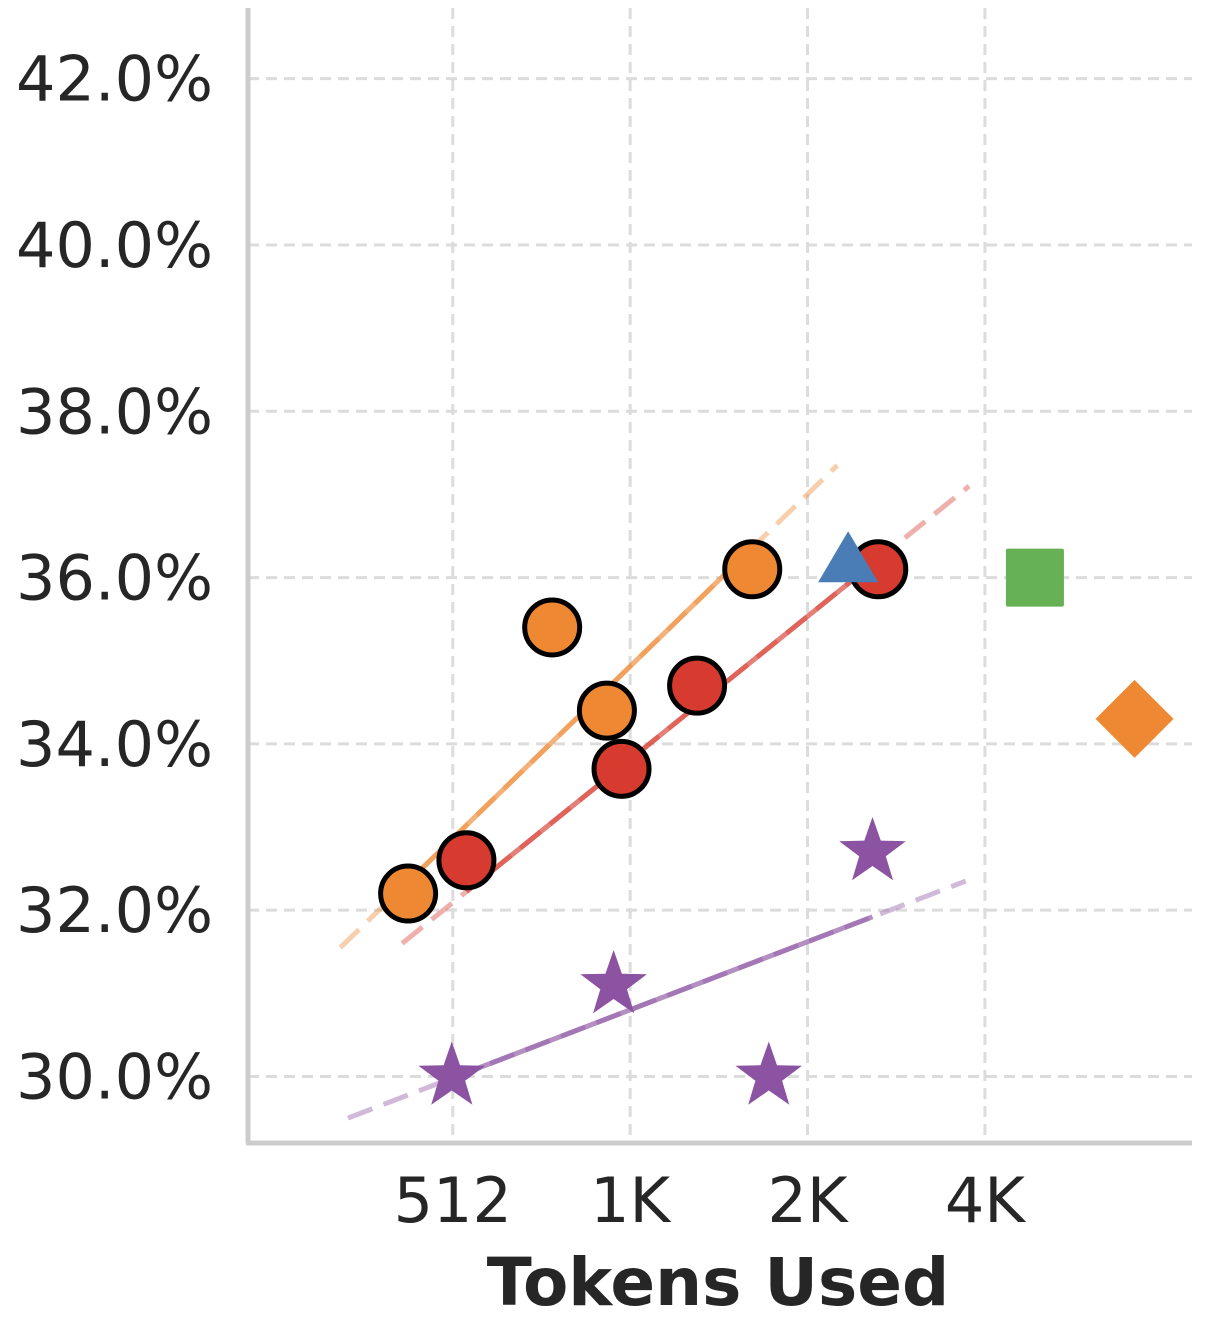 Image resolution: width=1222 pixels, height=1336 pixels. I want to click on x-axis-title: Tokens Used, so click(718, 1282).